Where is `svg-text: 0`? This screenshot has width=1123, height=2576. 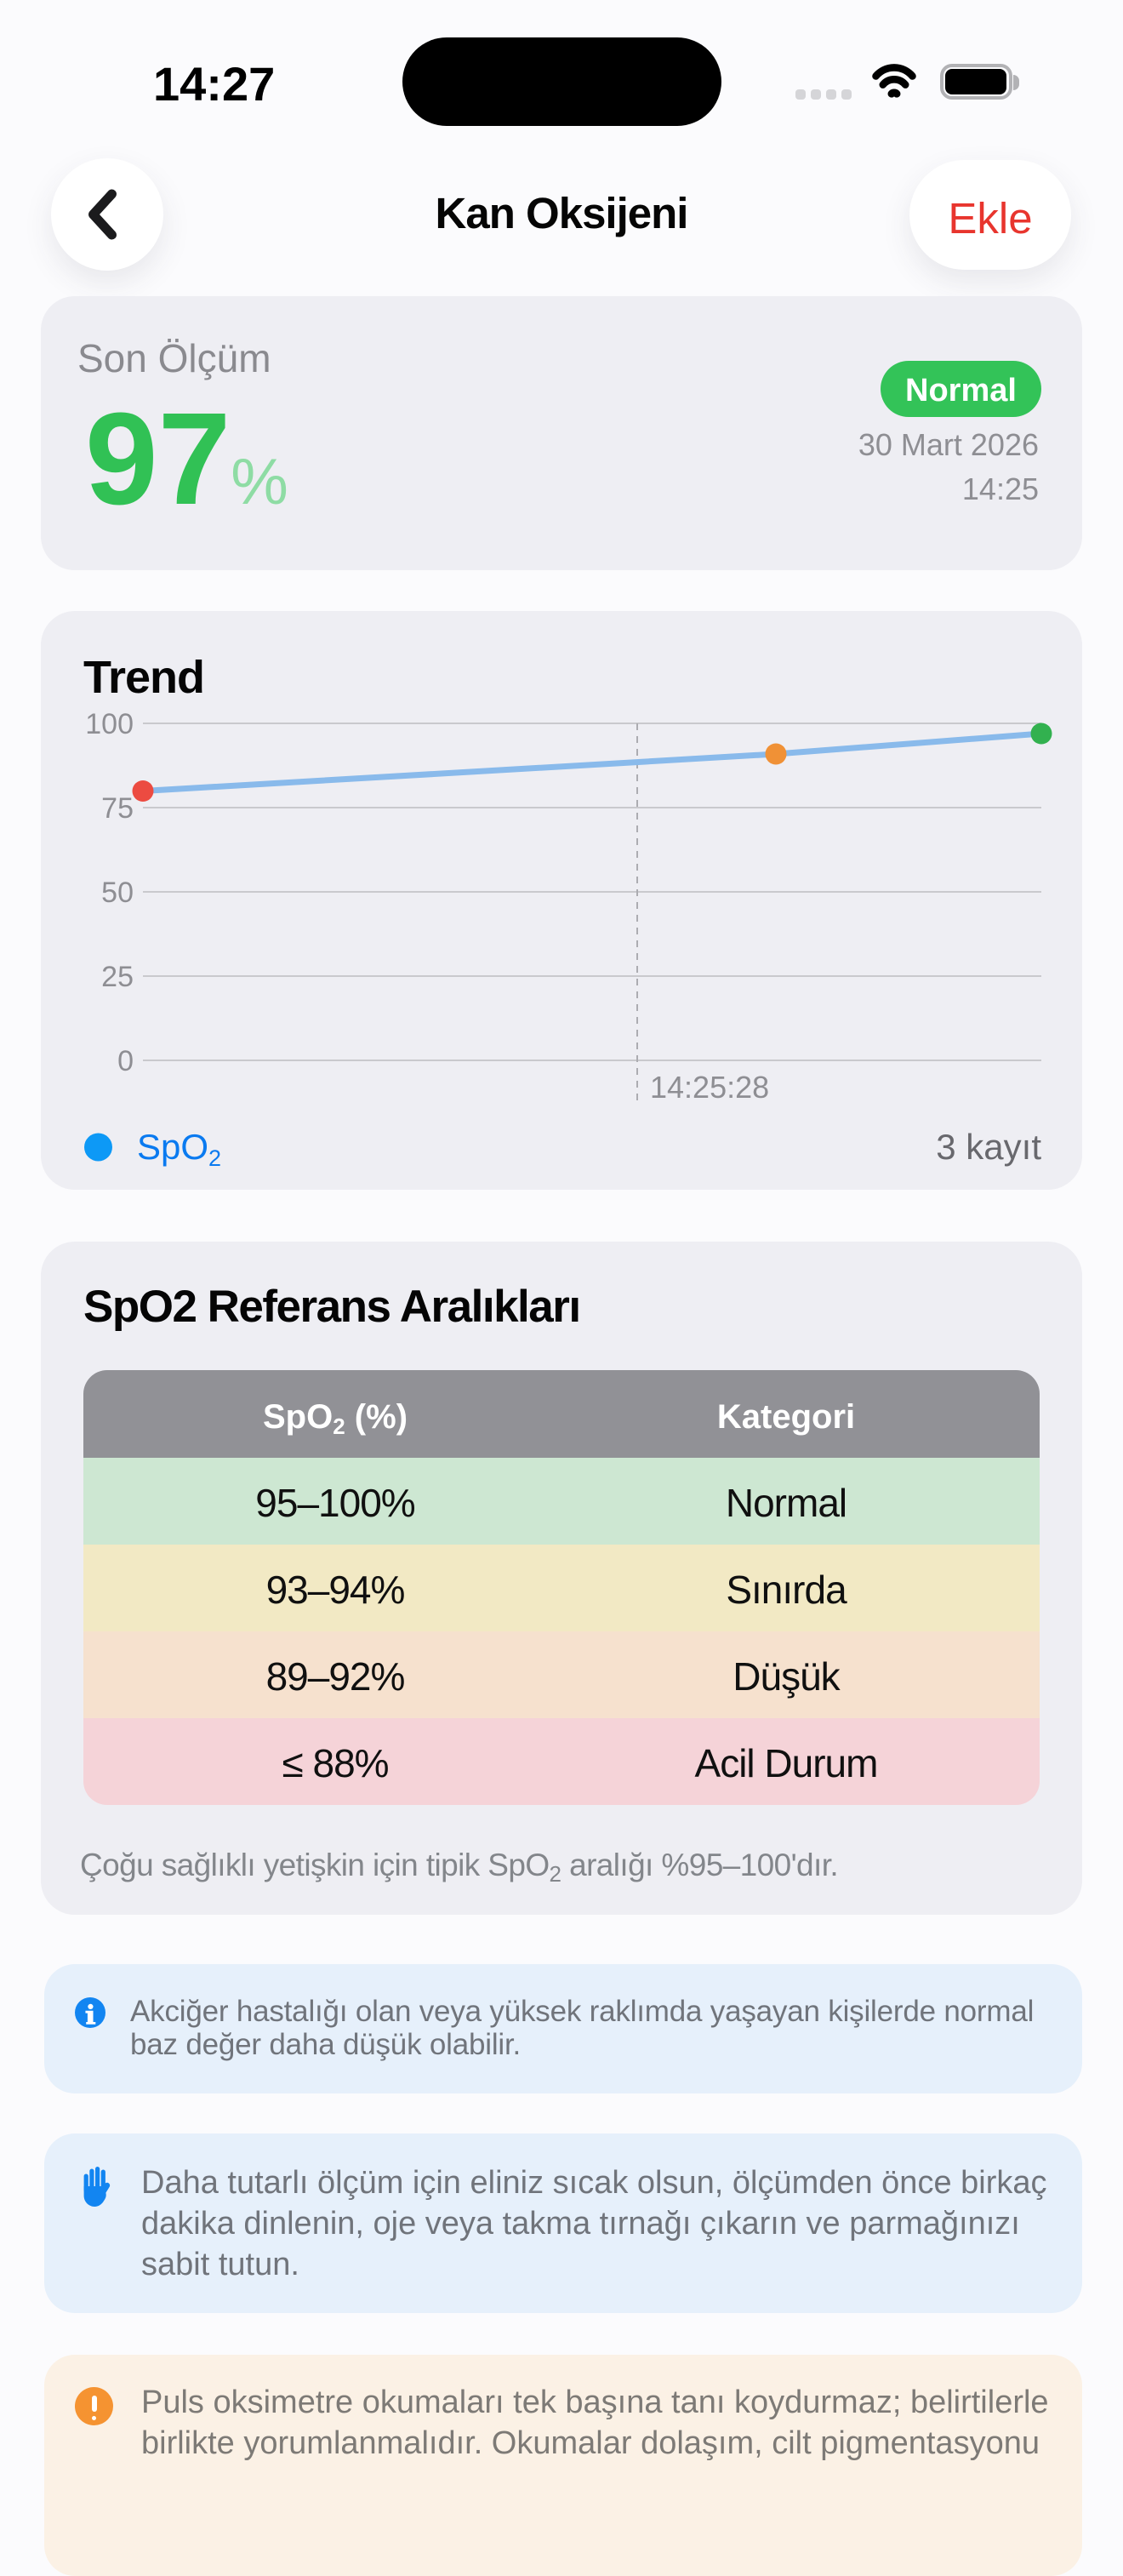 svg-text: 0 is located at coordinates (125, 1061).